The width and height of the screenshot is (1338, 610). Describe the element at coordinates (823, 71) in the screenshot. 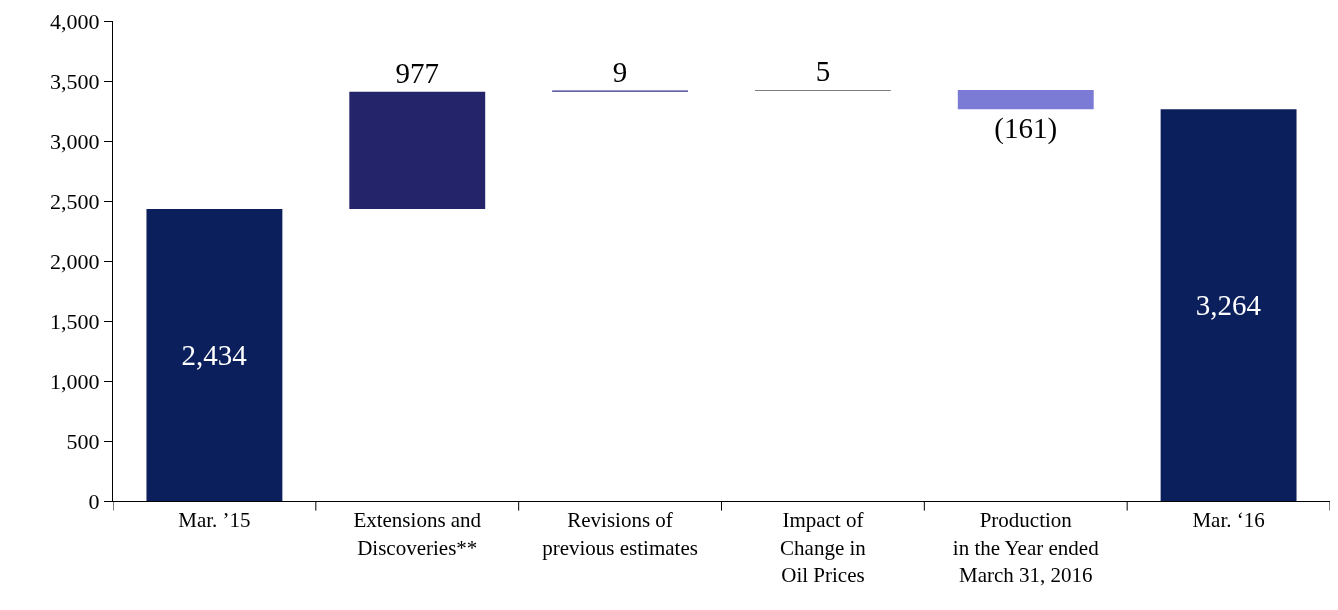

I see `data-label: 5` at that location.